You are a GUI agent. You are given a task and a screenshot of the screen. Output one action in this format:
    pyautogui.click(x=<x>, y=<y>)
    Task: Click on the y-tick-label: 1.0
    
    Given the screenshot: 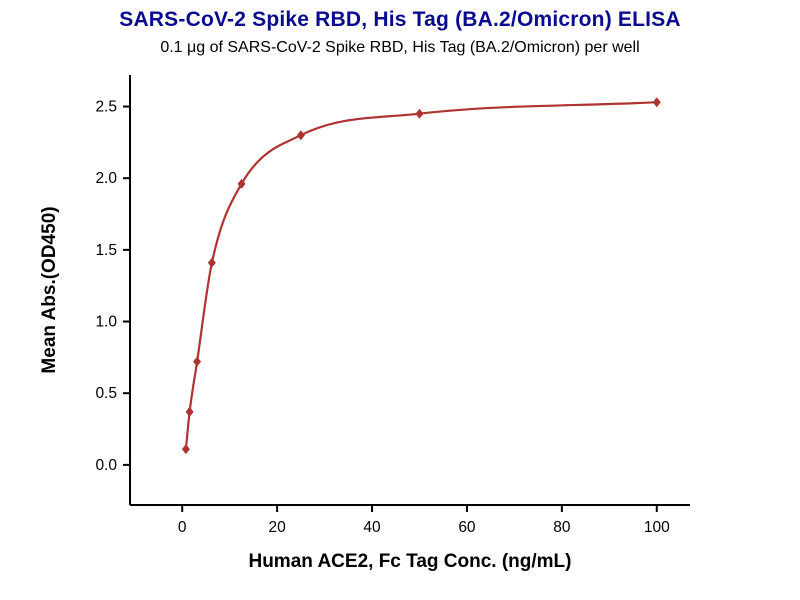 What is the action you would take?
    pyautogui.click(x=106, y=322)
    